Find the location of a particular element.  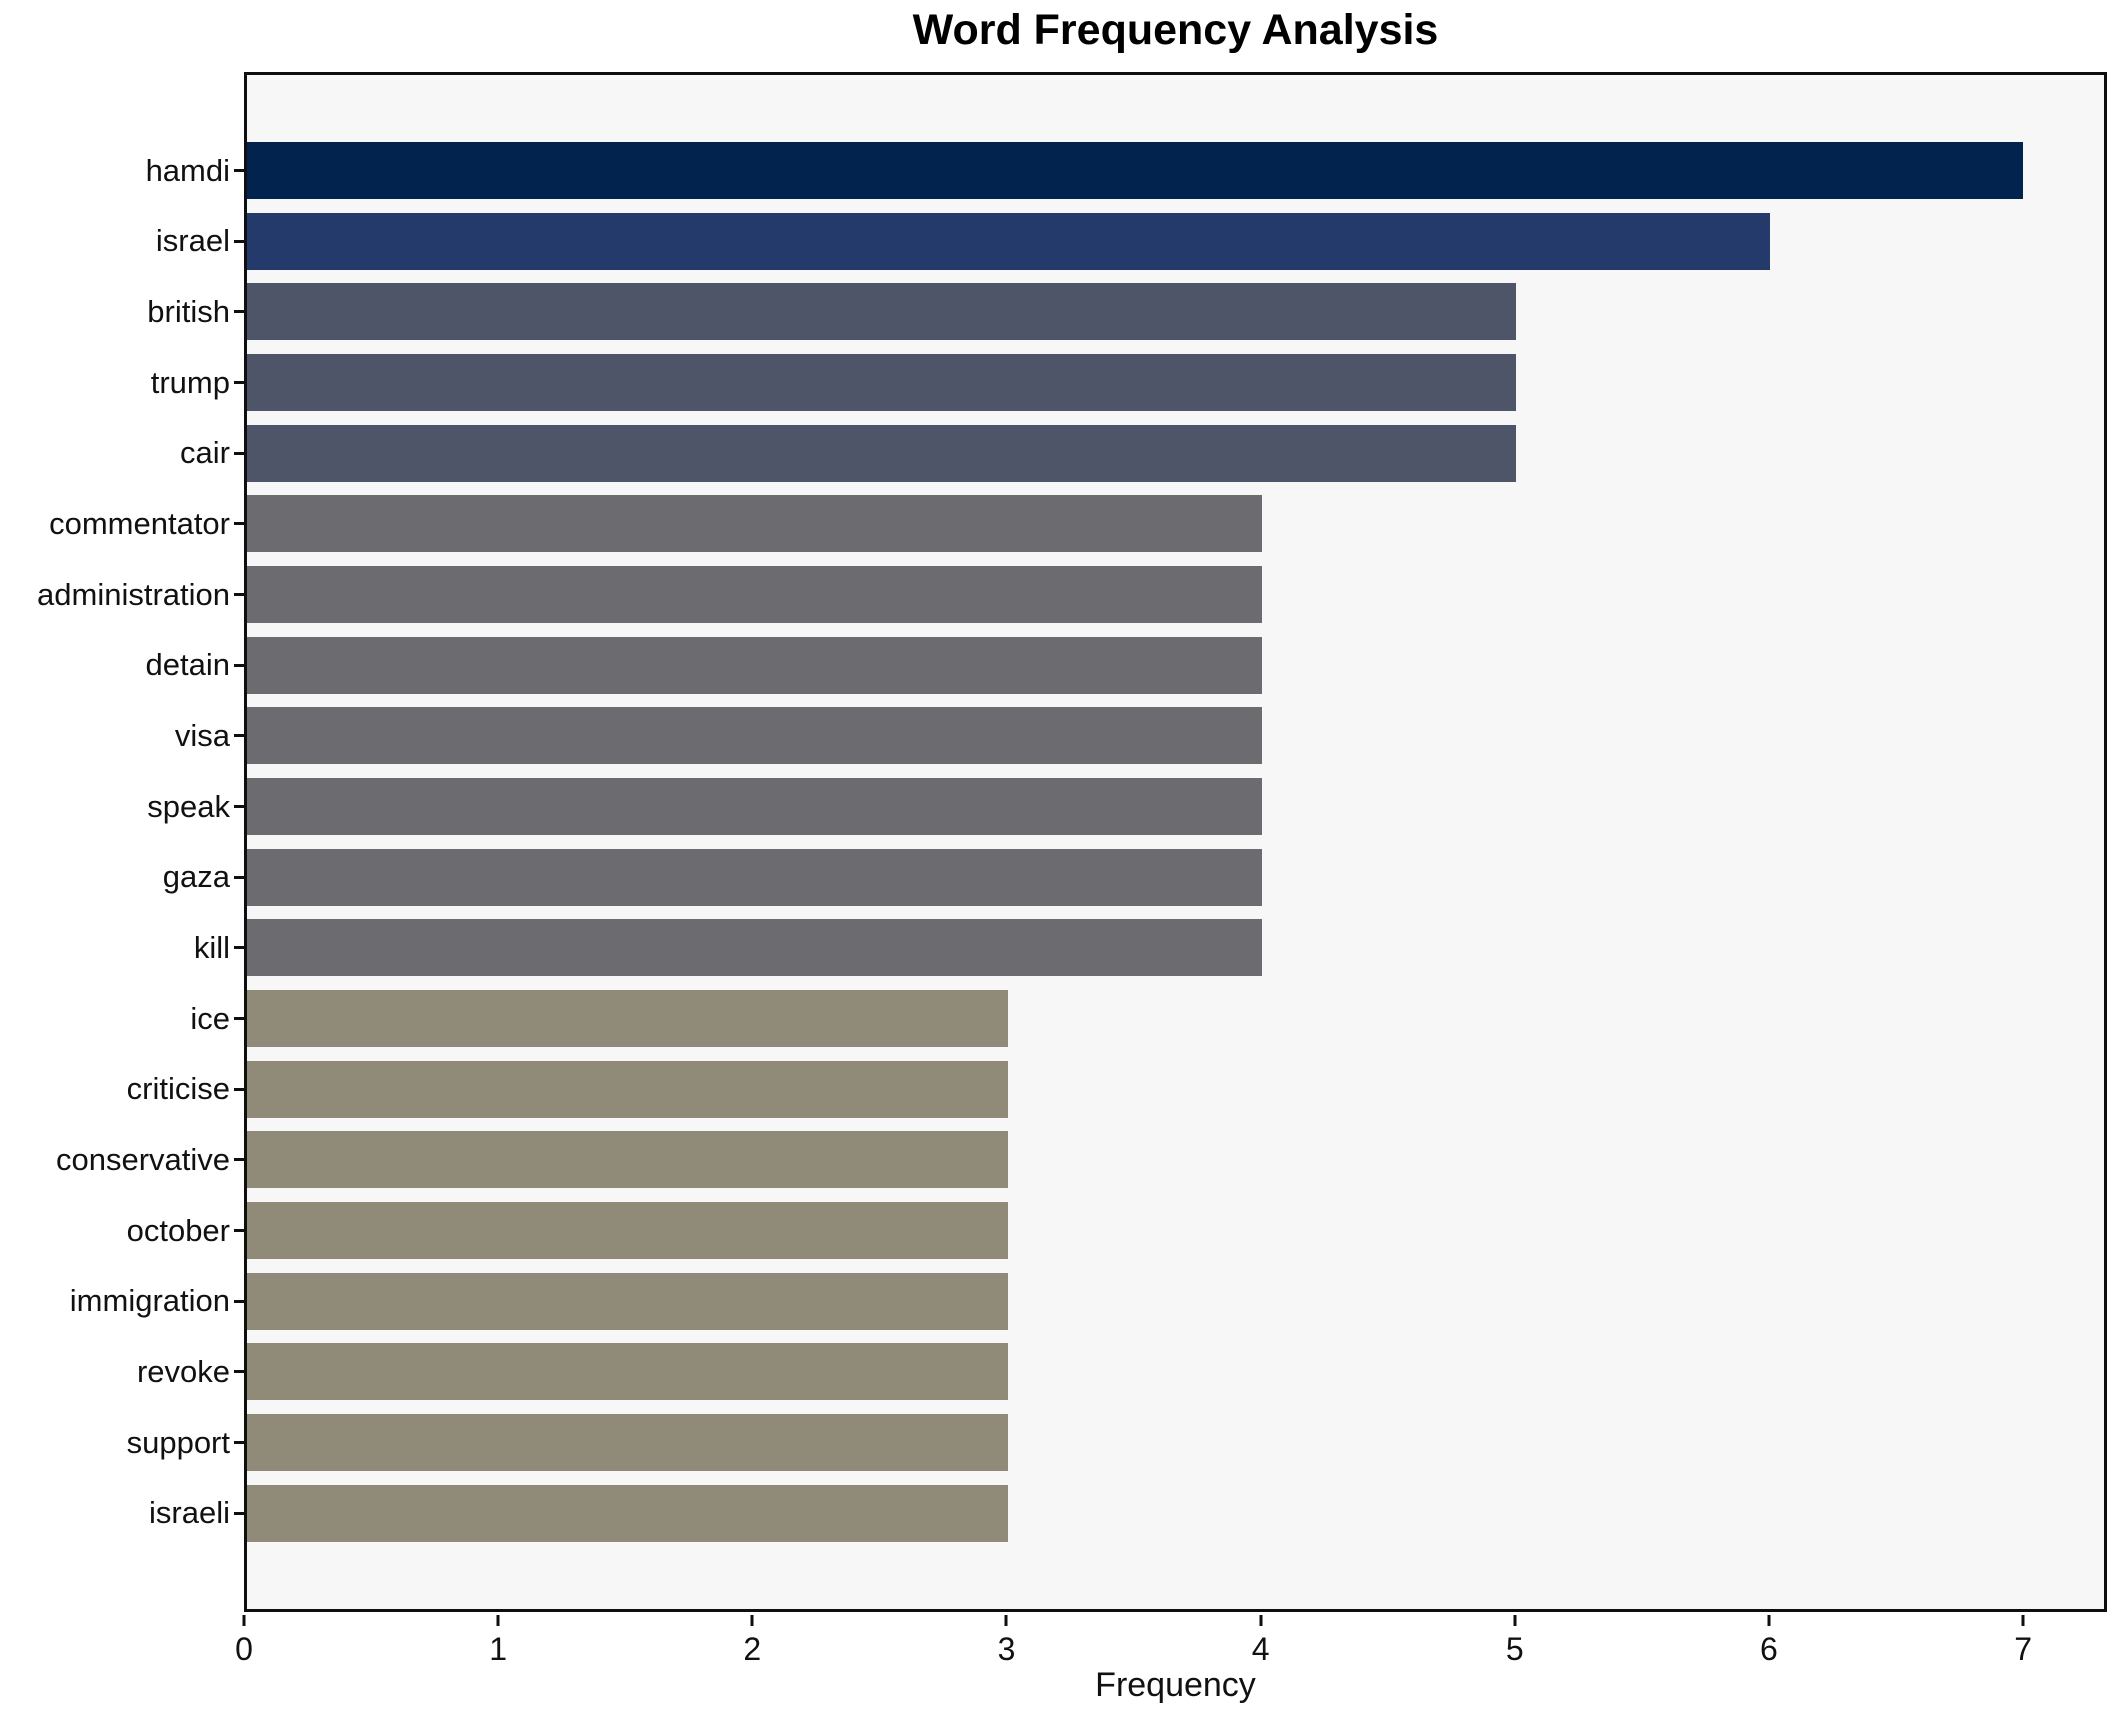

bar-row: british is located at coordinates (1053, 312).